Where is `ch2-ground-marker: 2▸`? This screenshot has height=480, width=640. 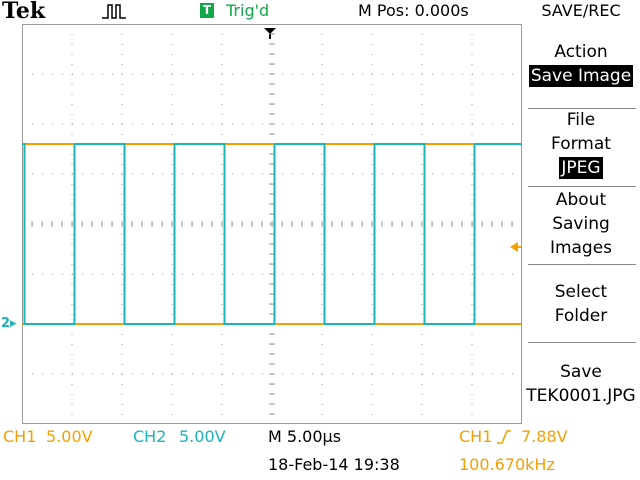
ch2-ground-marker: 2▸ is located at coordinates (9, 323).